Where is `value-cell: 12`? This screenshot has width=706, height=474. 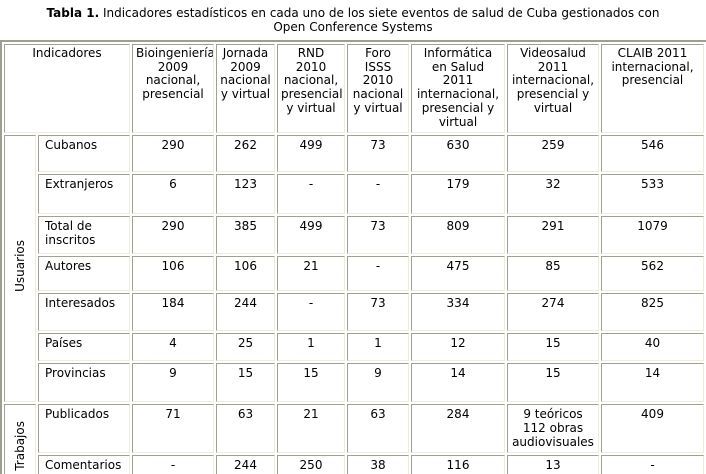
value-cell: 12 is located at coordinates (458, 346).